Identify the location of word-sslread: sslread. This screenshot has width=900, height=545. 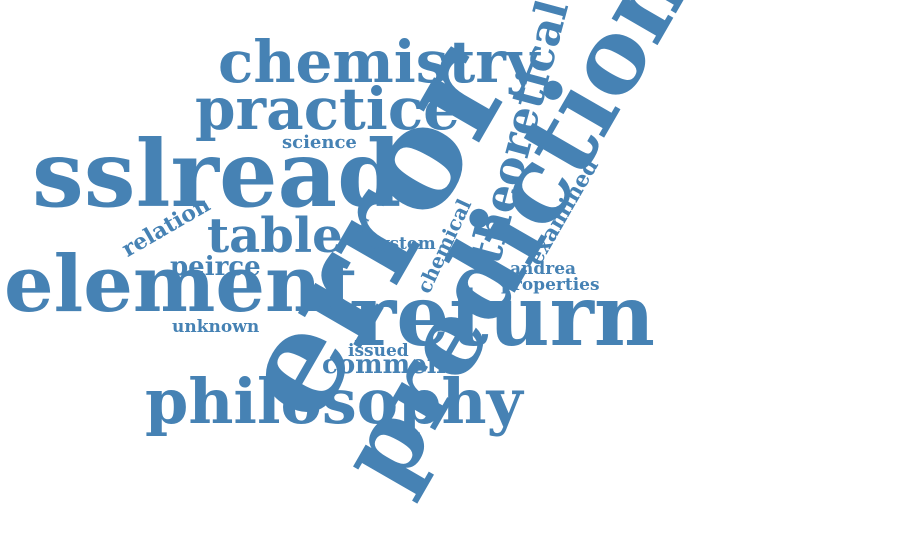
(217, 174).